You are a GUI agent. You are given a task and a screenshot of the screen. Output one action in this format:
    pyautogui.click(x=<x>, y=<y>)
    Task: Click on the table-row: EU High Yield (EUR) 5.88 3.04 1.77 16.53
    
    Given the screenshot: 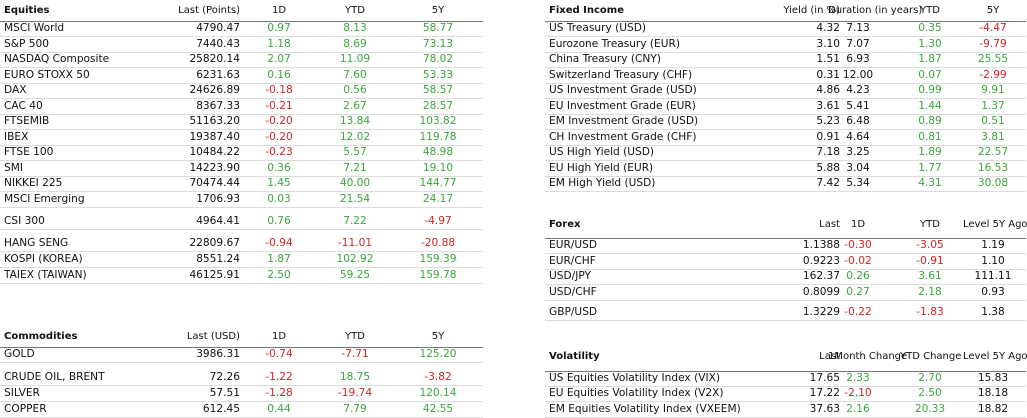 What is the action you would take?
    pyautogui.click(x=785, y=169)
    